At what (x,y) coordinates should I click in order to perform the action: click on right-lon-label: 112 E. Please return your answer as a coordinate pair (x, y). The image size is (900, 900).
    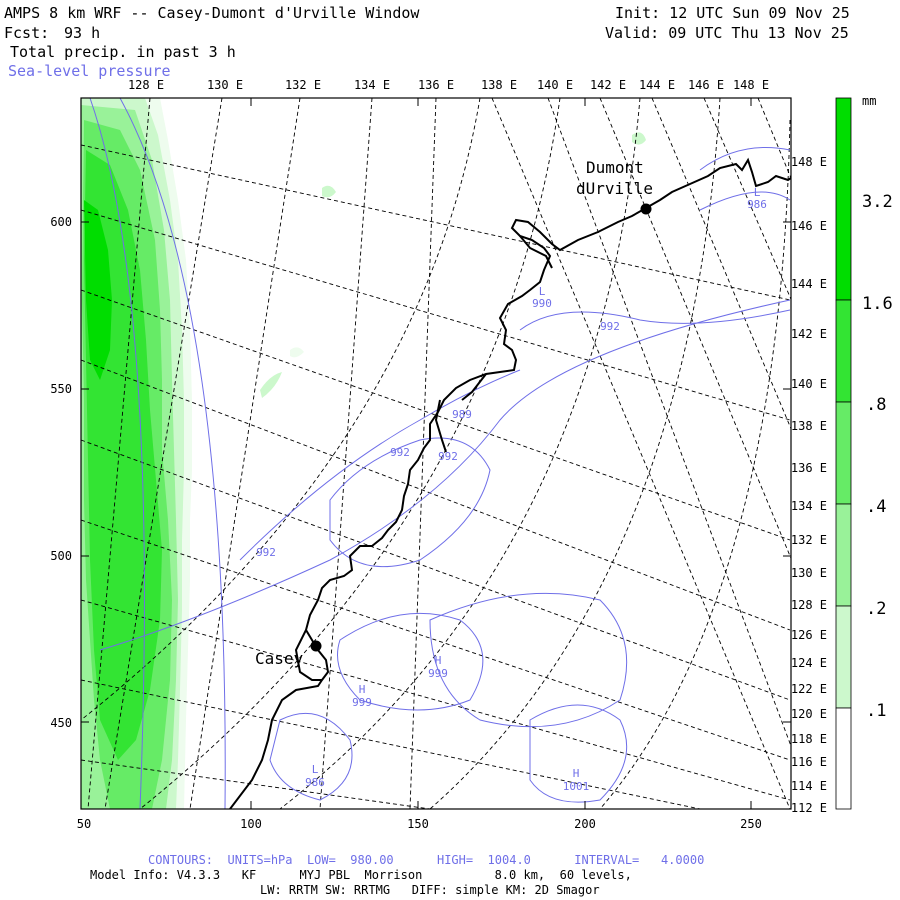
    Looking at the image, I should click on (809, 808).